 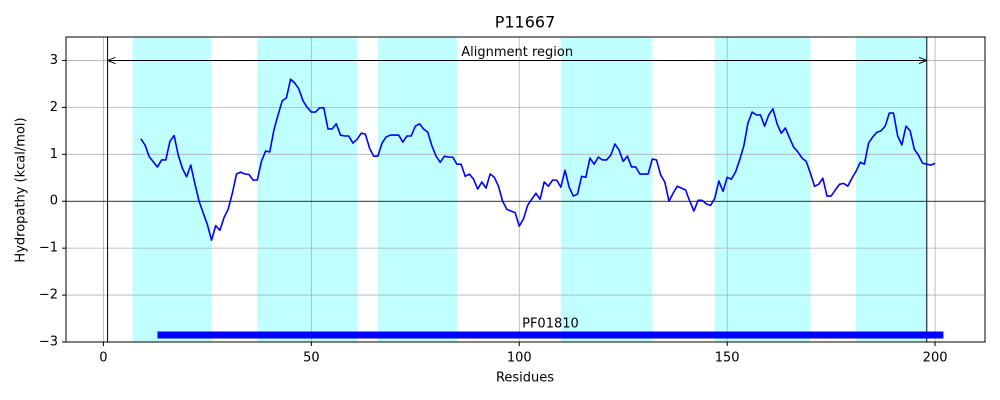 What do you see at coordinates (103, 358) in the screenshot?
I see `x-tick-label: 0` at bounding box center [103, 358].